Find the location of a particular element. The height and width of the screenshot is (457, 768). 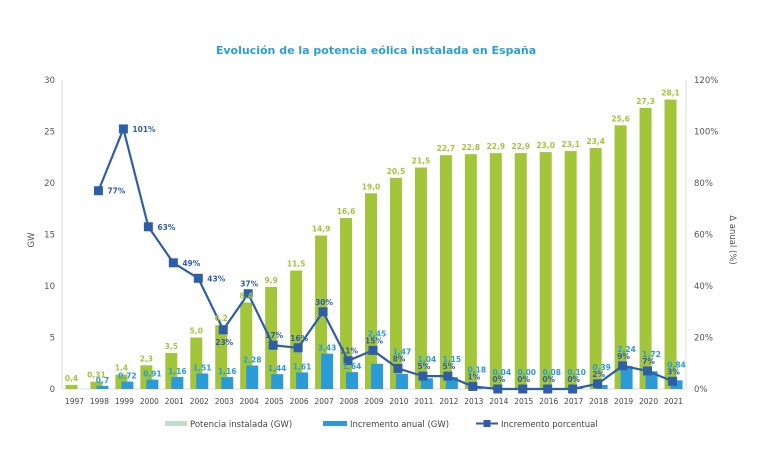

label-incremento-anual: 0,08 is located at coordinates (551, 372).